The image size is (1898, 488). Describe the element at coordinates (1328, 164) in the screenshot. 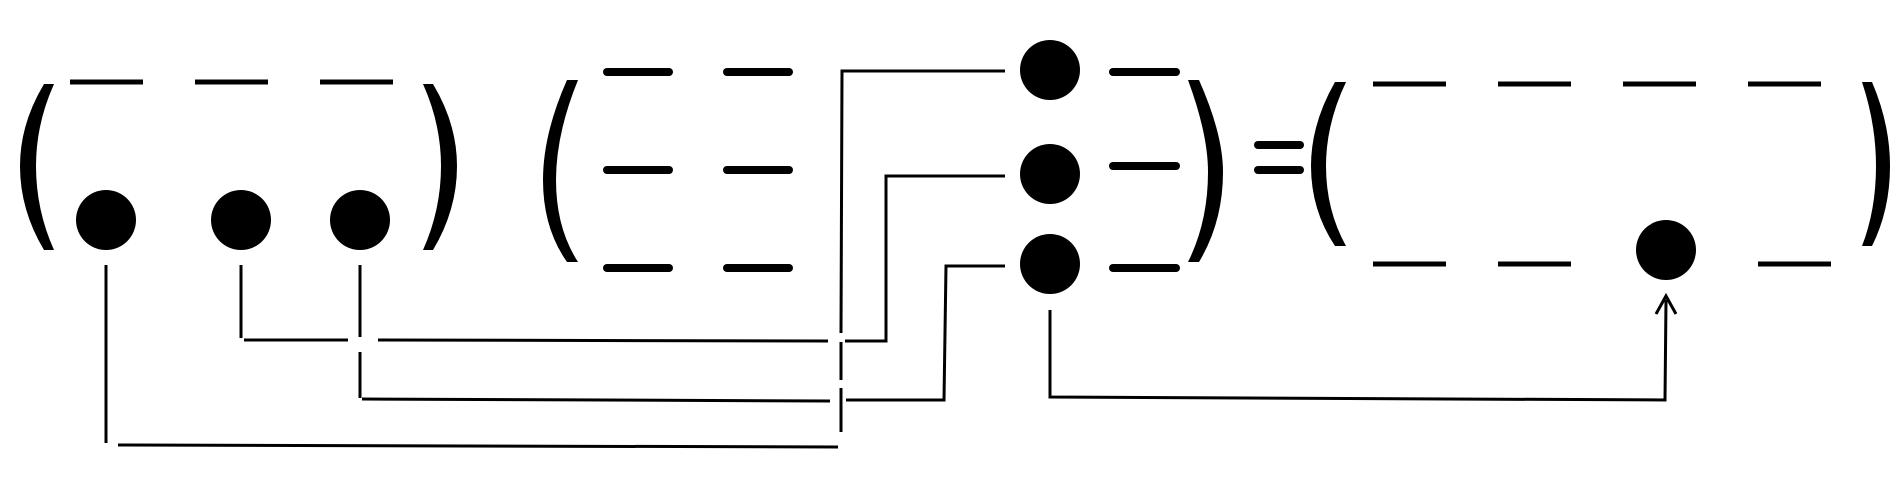

I see `right-tuple-open-paren` at that location.